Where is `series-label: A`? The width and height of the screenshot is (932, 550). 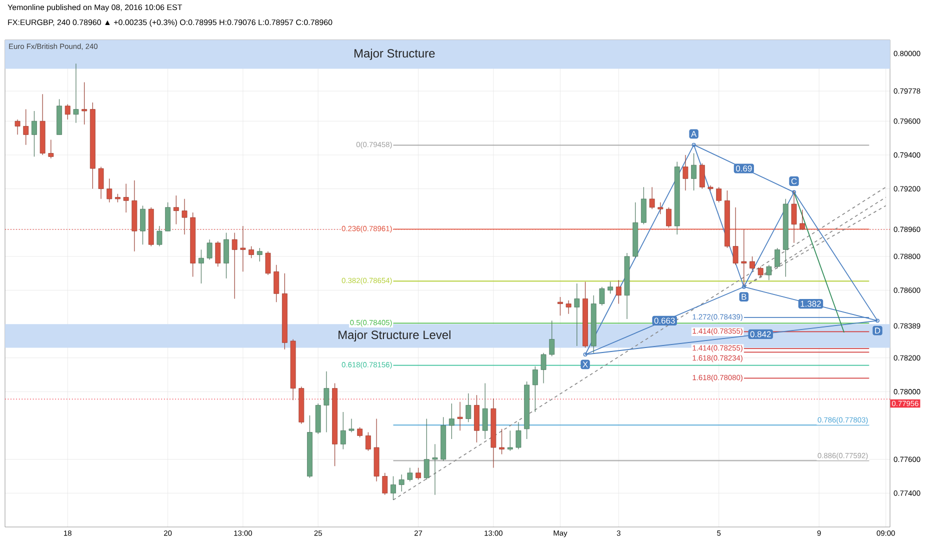 series-label: A is located at coordinates (694, 134).